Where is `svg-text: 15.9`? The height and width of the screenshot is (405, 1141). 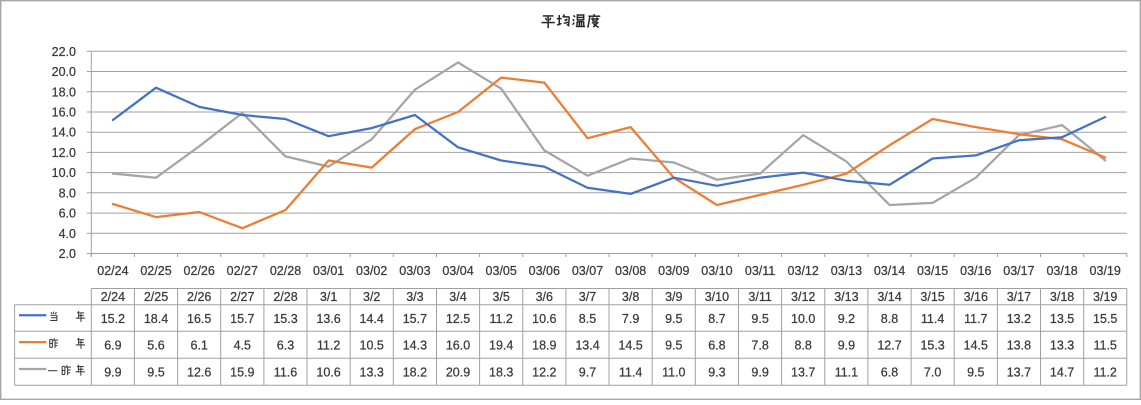 svg-text: 15.9 is located at coordinates (242, 373).